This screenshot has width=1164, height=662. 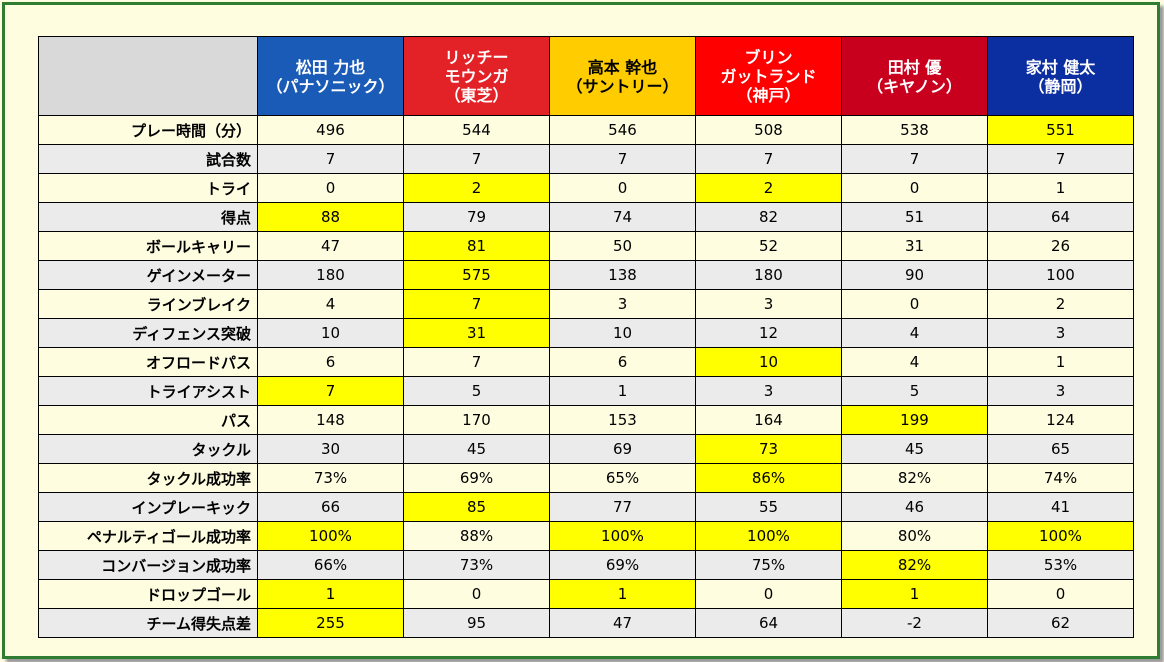 I want to click on stat-cell: 66%, so click(x=330, y=565).